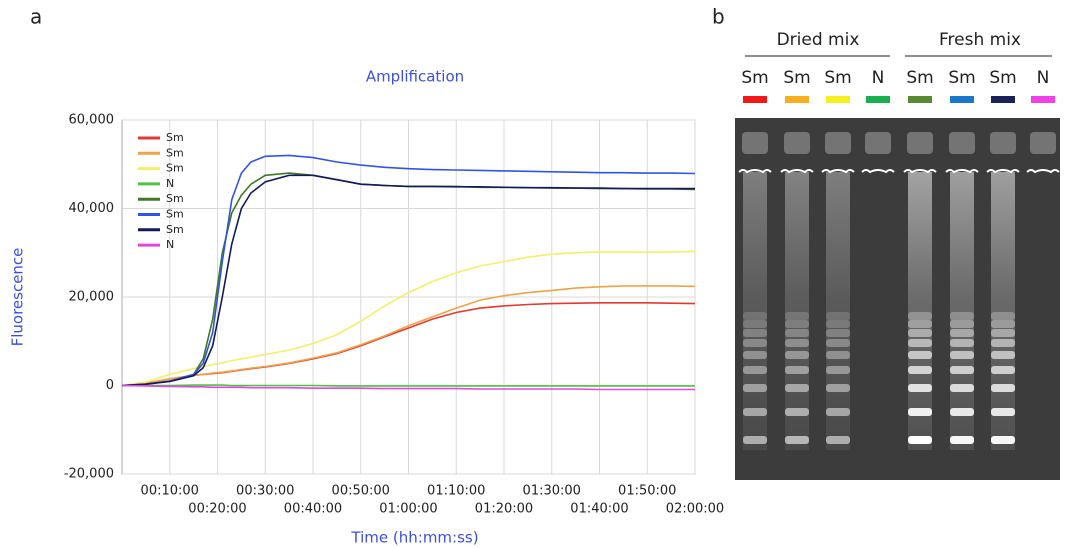  What do you see at coordinates (647, 491) in the screenshot?
I see `x-tick-label: 01:50:00` at bounding box center [647, 491].